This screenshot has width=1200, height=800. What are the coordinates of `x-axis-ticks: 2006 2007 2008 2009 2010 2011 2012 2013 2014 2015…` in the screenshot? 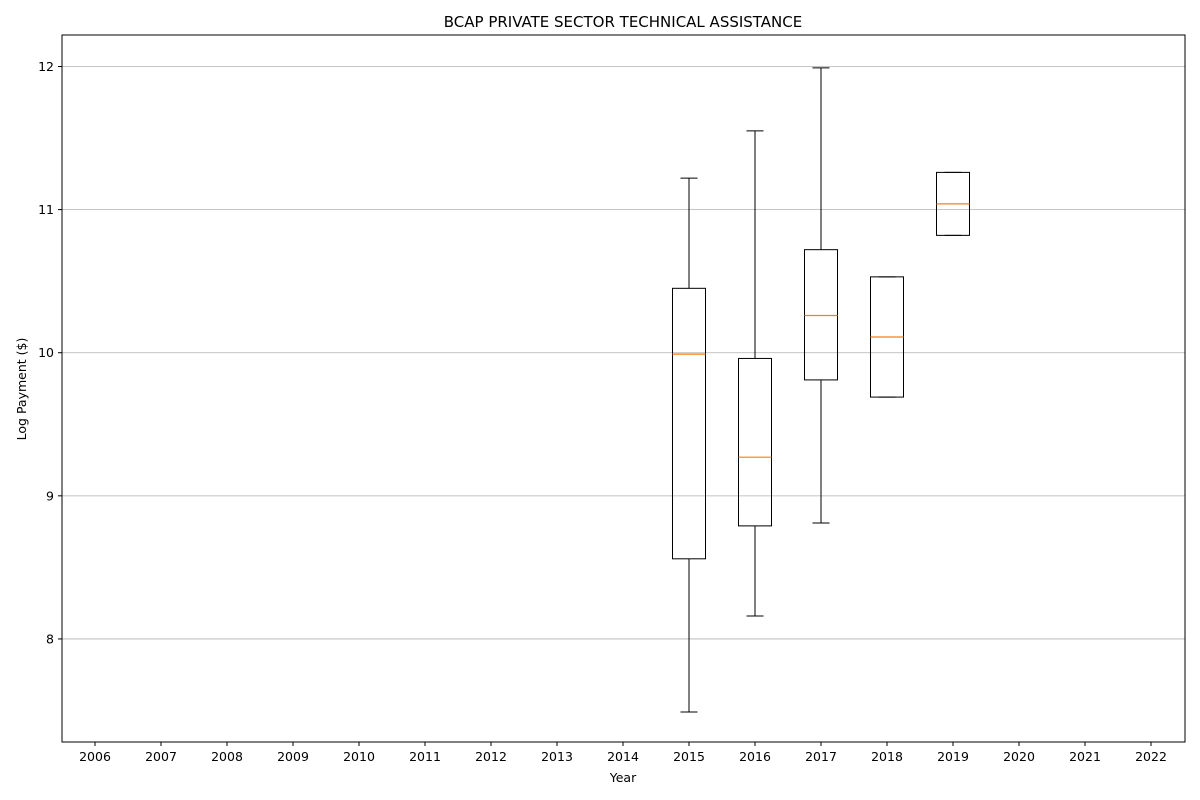 It's located at (623, 753).